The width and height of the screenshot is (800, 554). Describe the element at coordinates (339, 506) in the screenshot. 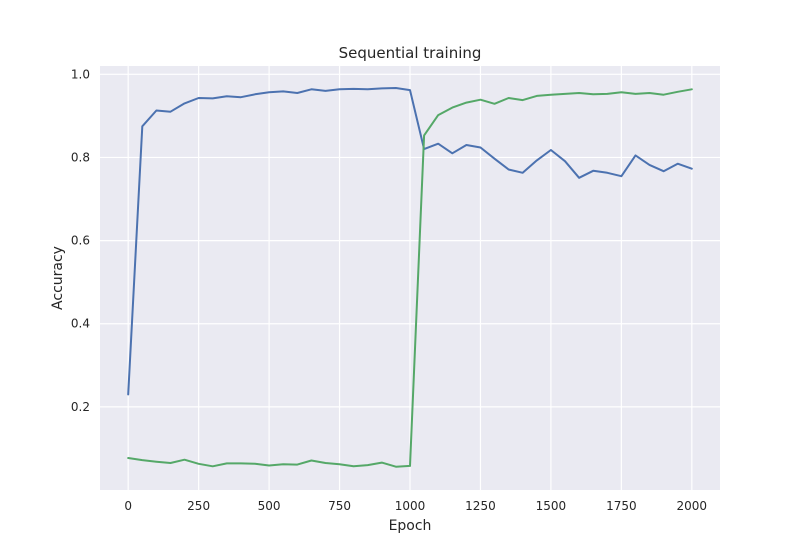

I see `x-tick-label: 750` at that location.